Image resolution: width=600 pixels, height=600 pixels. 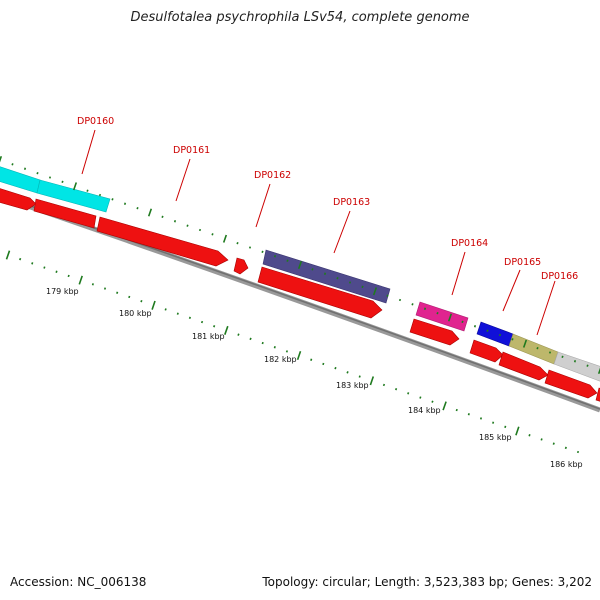 What do you see at coordinates (208, 336) in the screenshot?
I see `kbp-label-181: 181 kbp` at bounding box center [208, 336].